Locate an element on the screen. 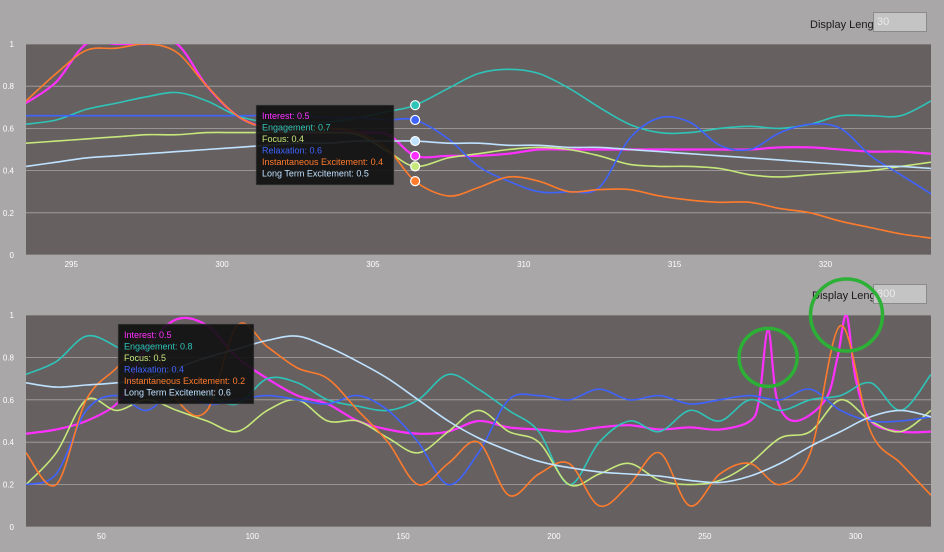 Image resolution: width=944 pixels, height=552 pixels. x-tick-label: 50 is located at coordinates (101, 536).